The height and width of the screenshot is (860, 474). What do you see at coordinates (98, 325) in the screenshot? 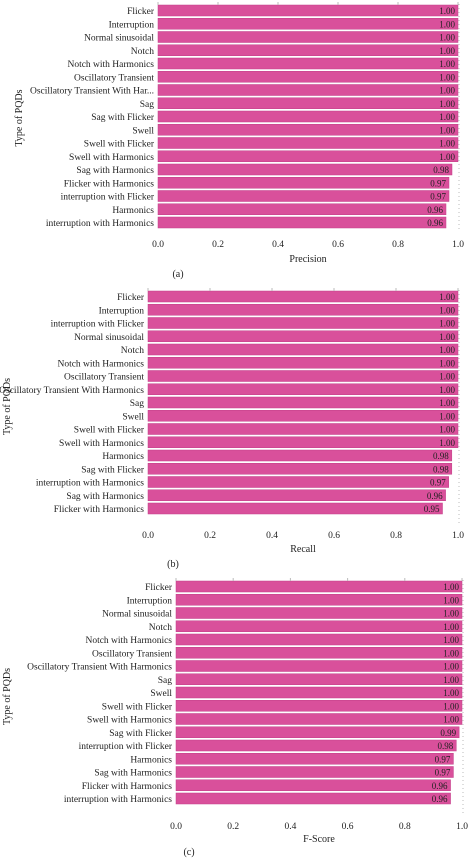
I see `category-label: interruption with Flicker` at bounding box center [98, 325].